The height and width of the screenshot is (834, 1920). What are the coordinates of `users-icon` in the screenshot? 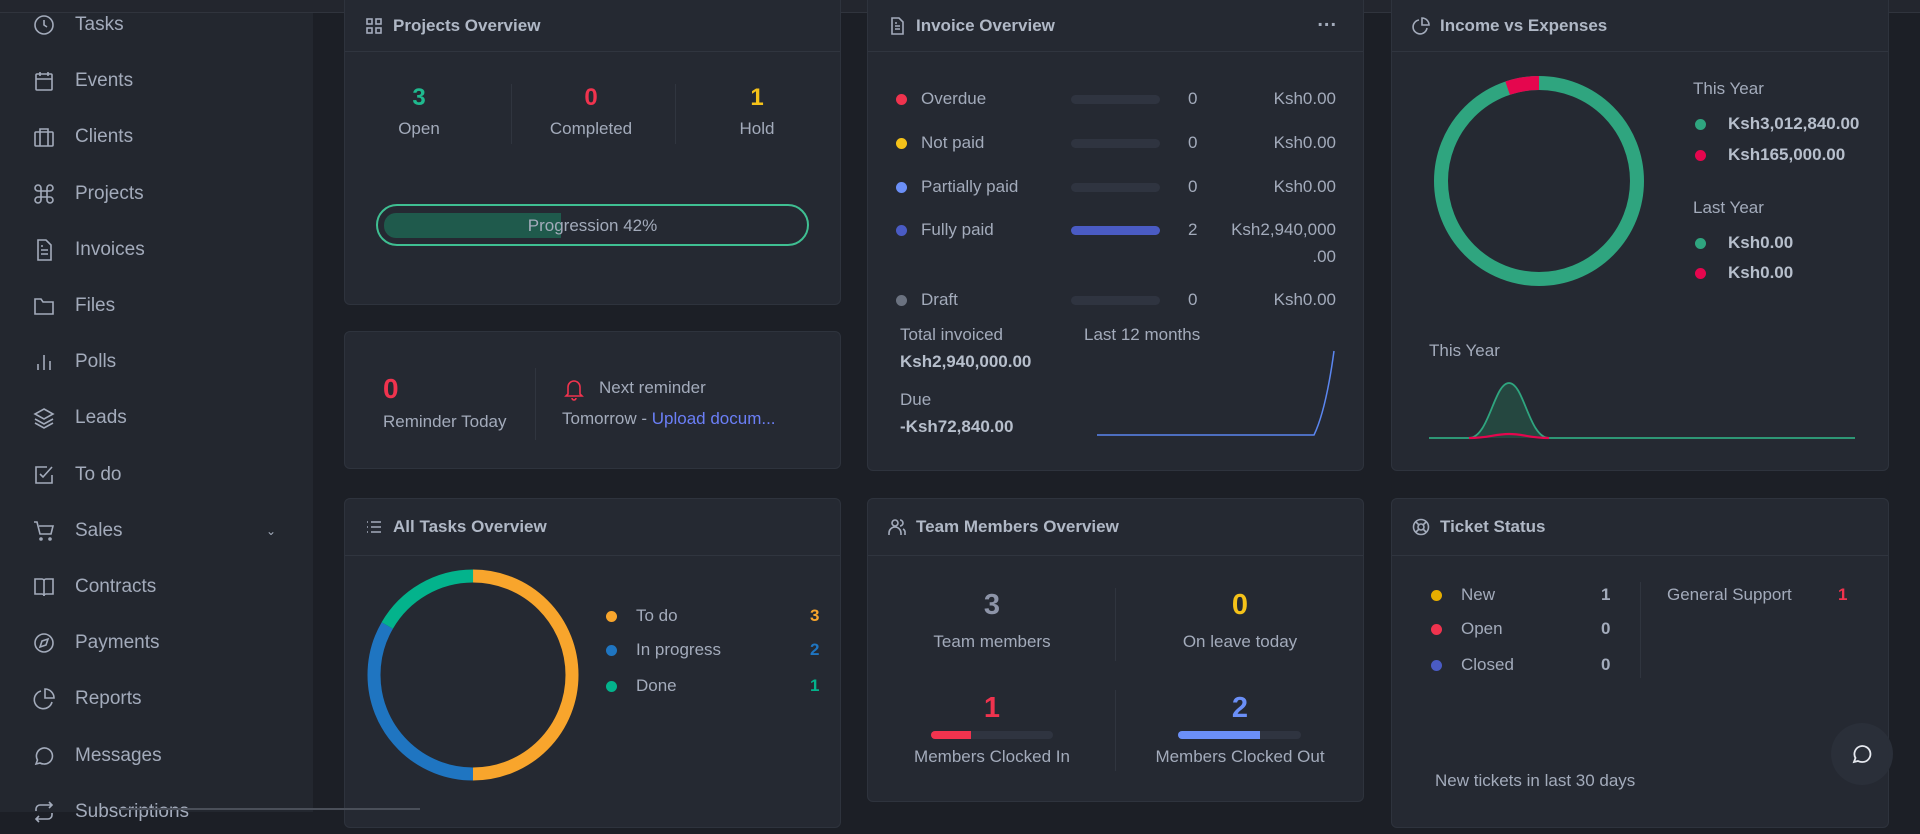 It's located at (897, 527).